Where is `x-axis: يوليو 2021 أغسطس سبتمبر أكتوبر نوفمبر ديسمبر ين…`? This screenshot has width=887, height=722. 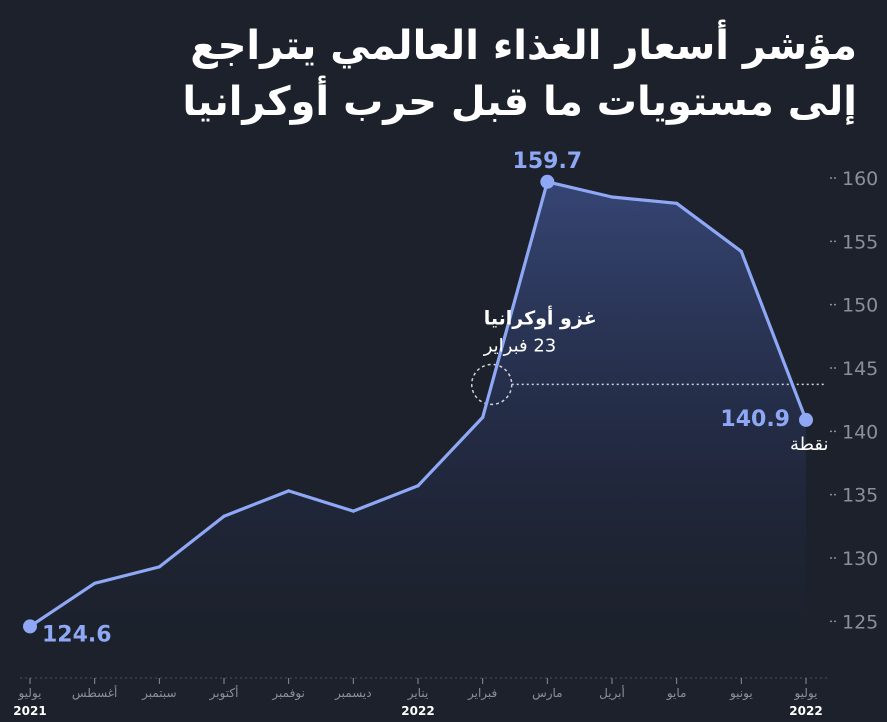
x-axis: يوليو 2021 أغسطس سبتمبر أكتوبر نوفمبر ديسمبر ين… is located at coordinates (421, 697).